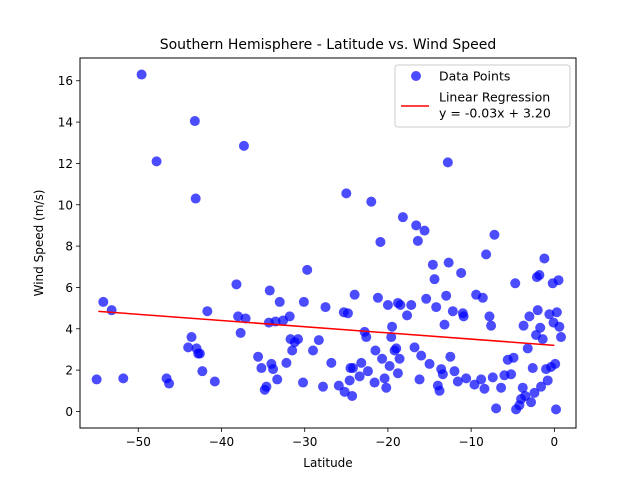 The height and width of the screenshot is (480, 640). I want to click on x-tick-label: −40, so click(221, 442).